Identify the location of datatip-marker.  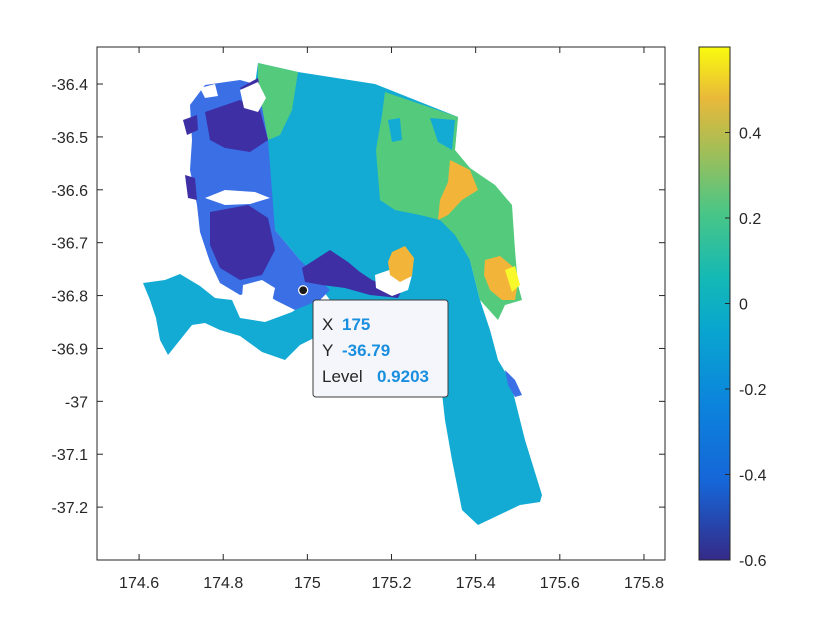
(303, 290).